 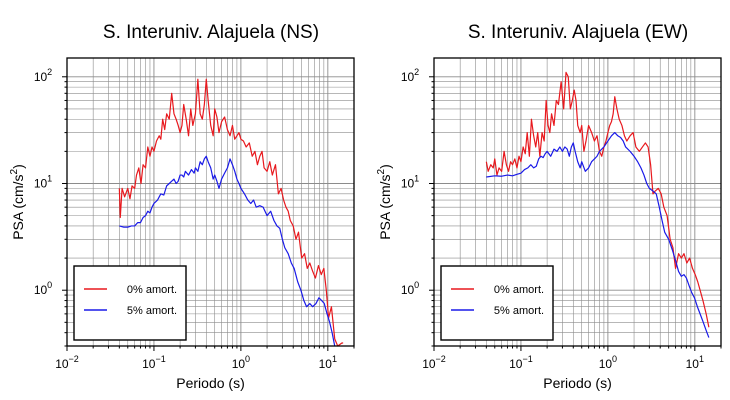 What do you see at coordinates (227, 251) in the screenshot?
I see `series-line-damped` at bounding box center [227, 251].